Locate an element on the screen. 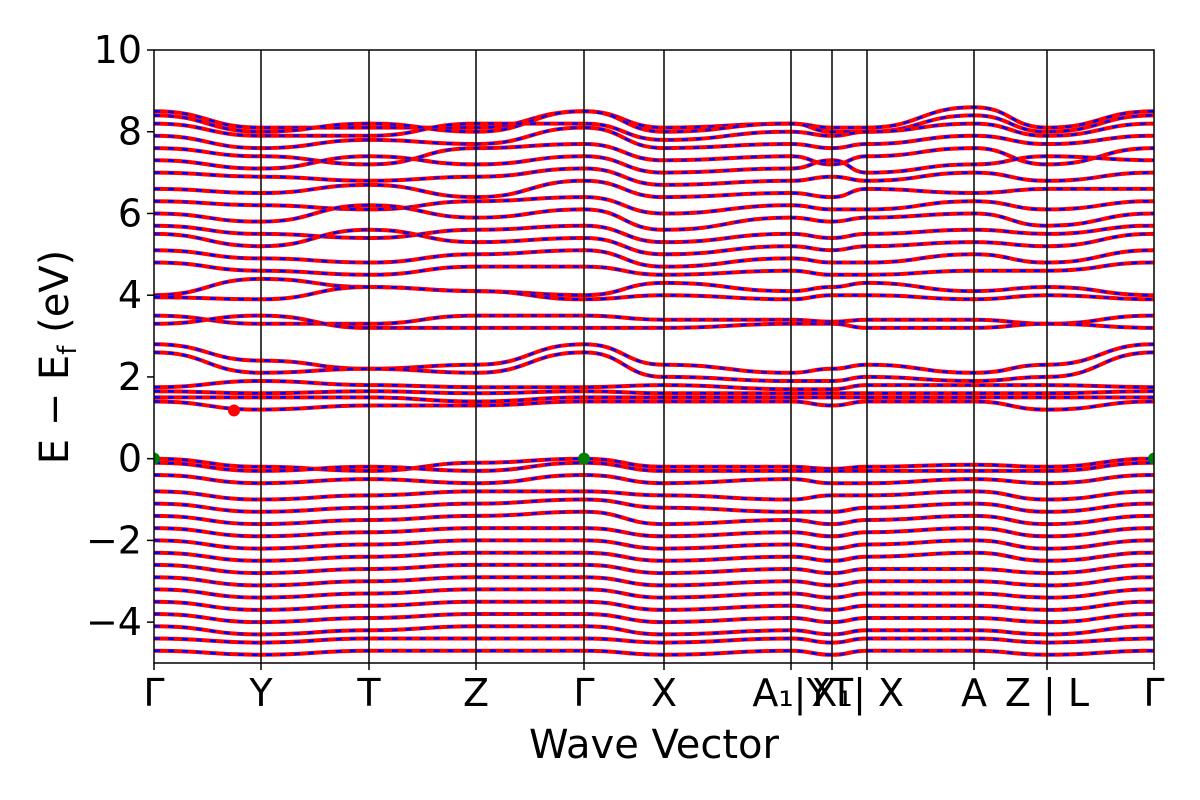 The height and width of the screenshot is (800, 1200). y-axis: 10 8 6 4 2 0 −2 −4 is located at coordinates (120, 336).